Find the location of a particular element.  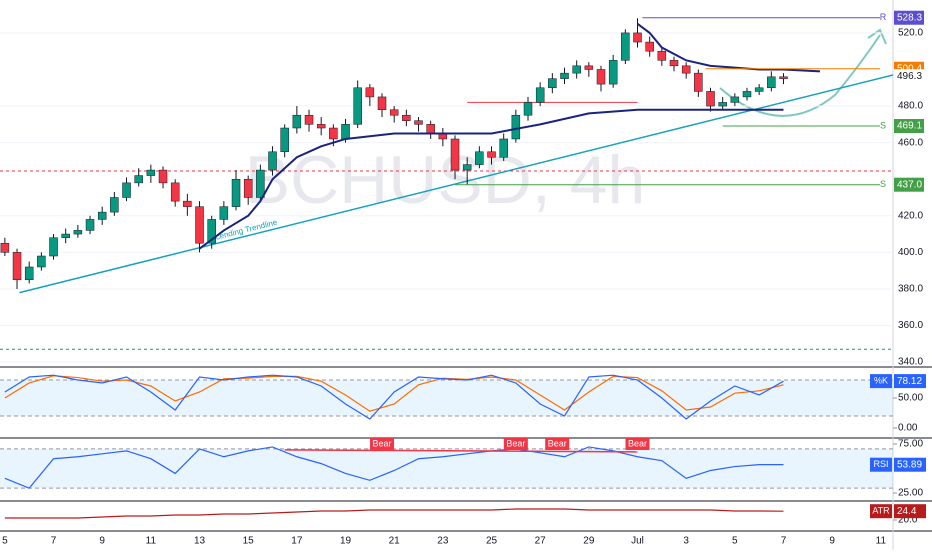

price-label: 528.3 is located at coordinates (909, 17).